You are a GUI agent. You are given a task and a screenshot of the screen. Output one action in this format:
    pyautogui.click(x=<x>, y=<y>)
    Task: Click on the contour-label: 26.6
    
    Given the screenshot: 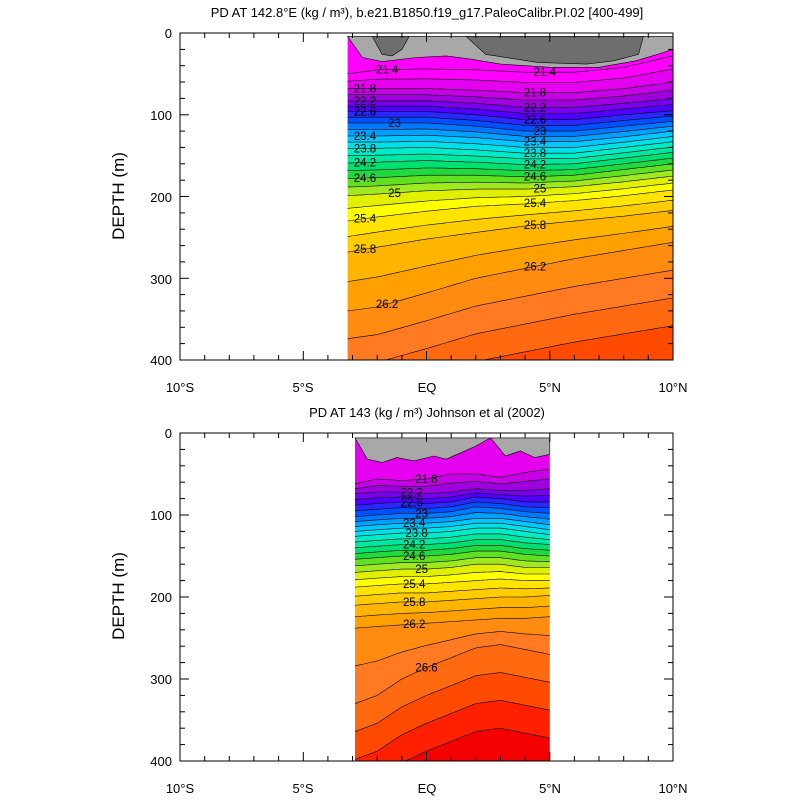 What is the action you would take?
    pyautogui.click(x=426, y=669)
    